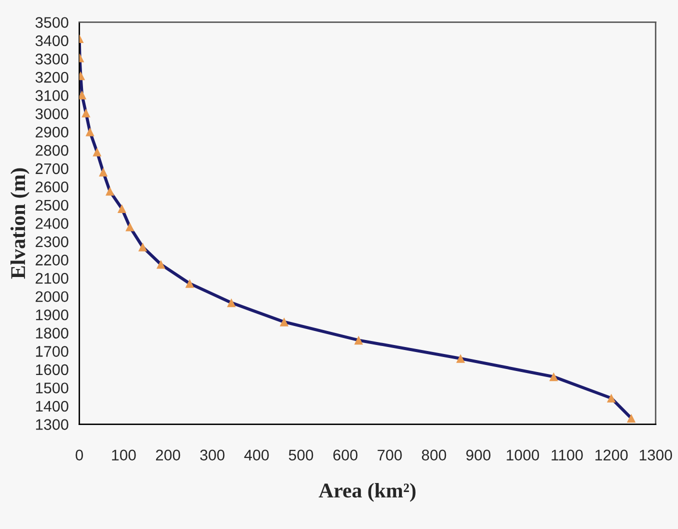  Describe the element at coordinates (52, 296) in the screenshot. I see `y-tick-label: 2000` at that location.